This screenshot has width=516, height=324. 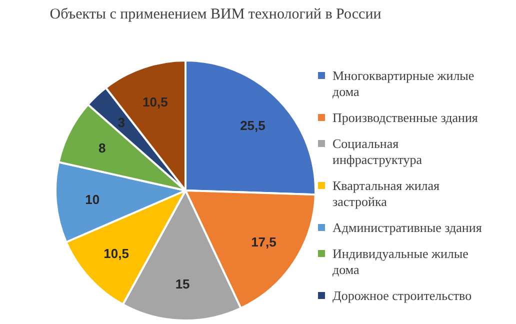 I want to click on data-label: 15, so click(x=182, y=284).